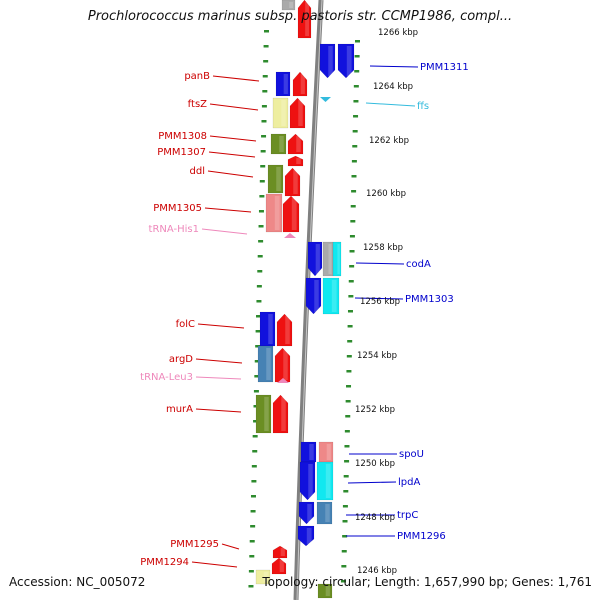 The width and height of the screenshot is (600, 600). I want to click on left-gene-label: ddl, so click(197, 171).